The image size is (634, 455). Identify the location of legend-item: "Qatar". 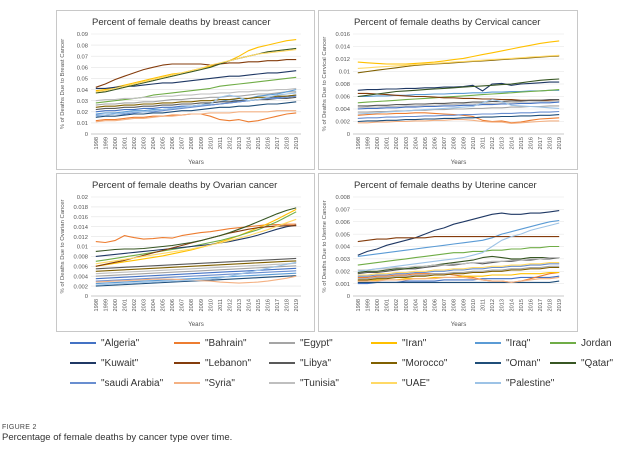
(581, 365).